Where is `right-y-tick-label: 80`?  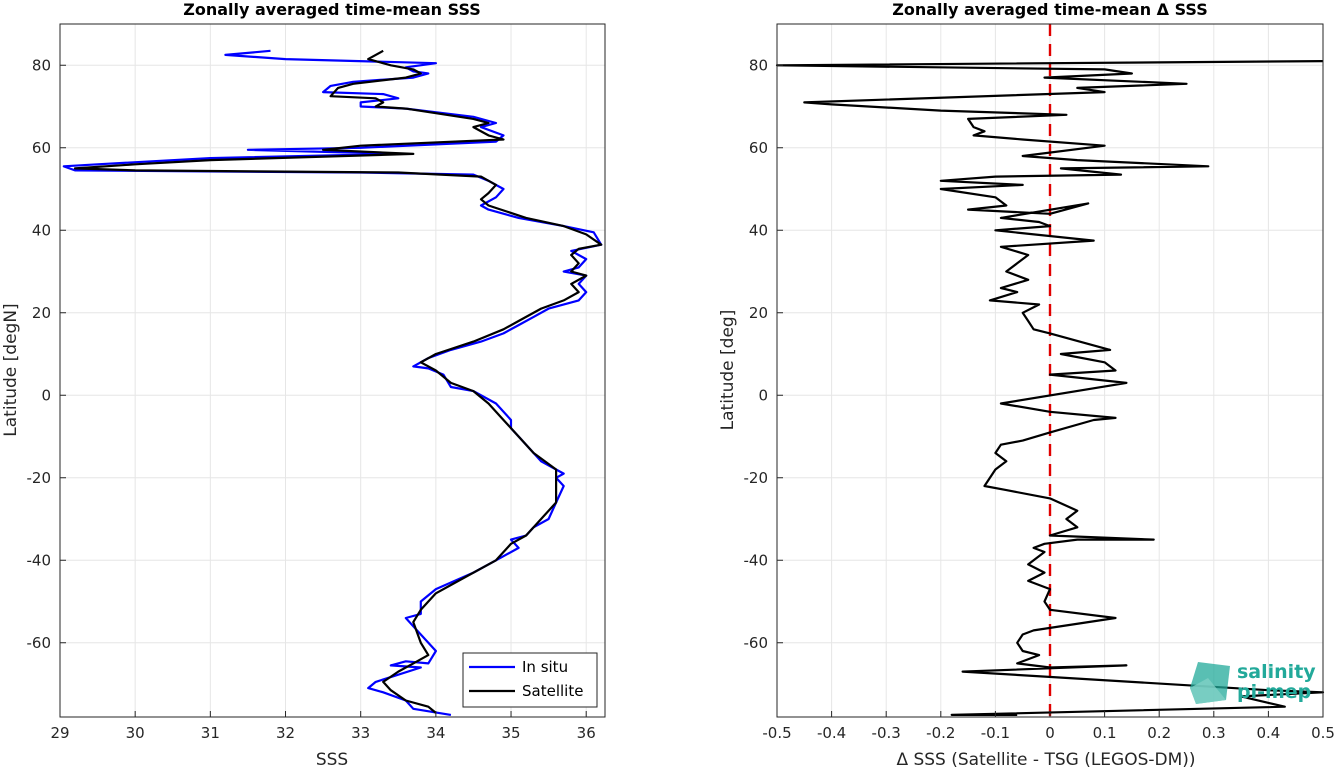 right-y-tick-label: 80 is located at coordinates (758, 65).